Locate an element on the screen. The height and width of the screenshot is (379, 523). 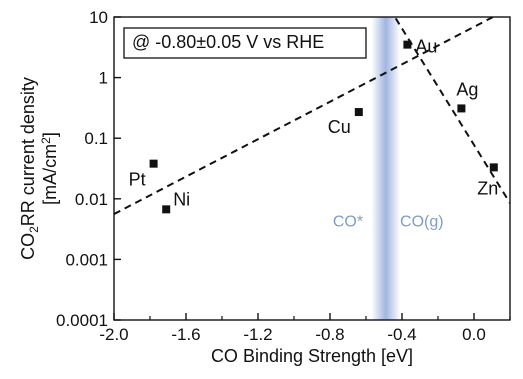
data-label-pt: Pt is located at coordinates (137, 180).